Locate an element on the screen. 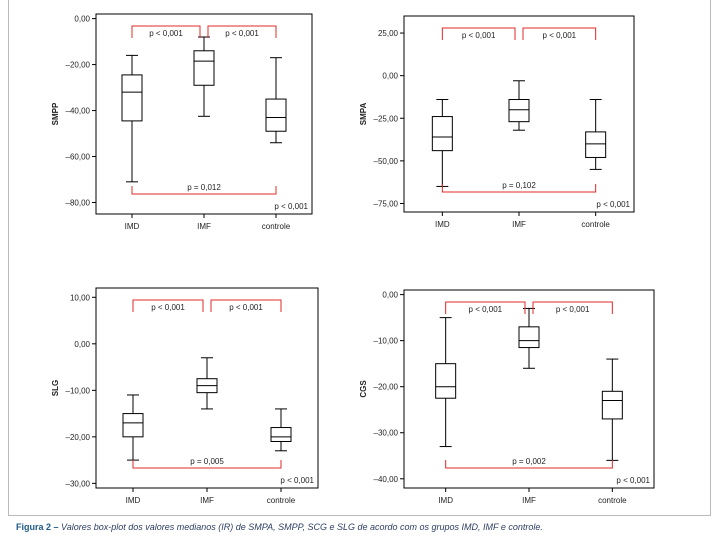  comparison-p-value: p = 0,005 is located at coordinates (207, 461).